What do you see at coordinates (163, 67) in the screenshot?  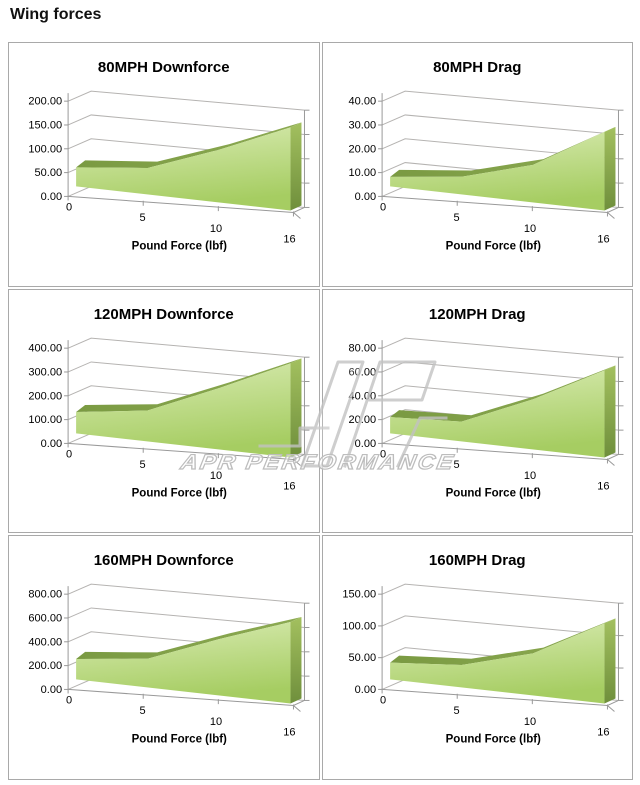 I see `chart-title: 80MPH Downforce` at bounding box center [163, 67].